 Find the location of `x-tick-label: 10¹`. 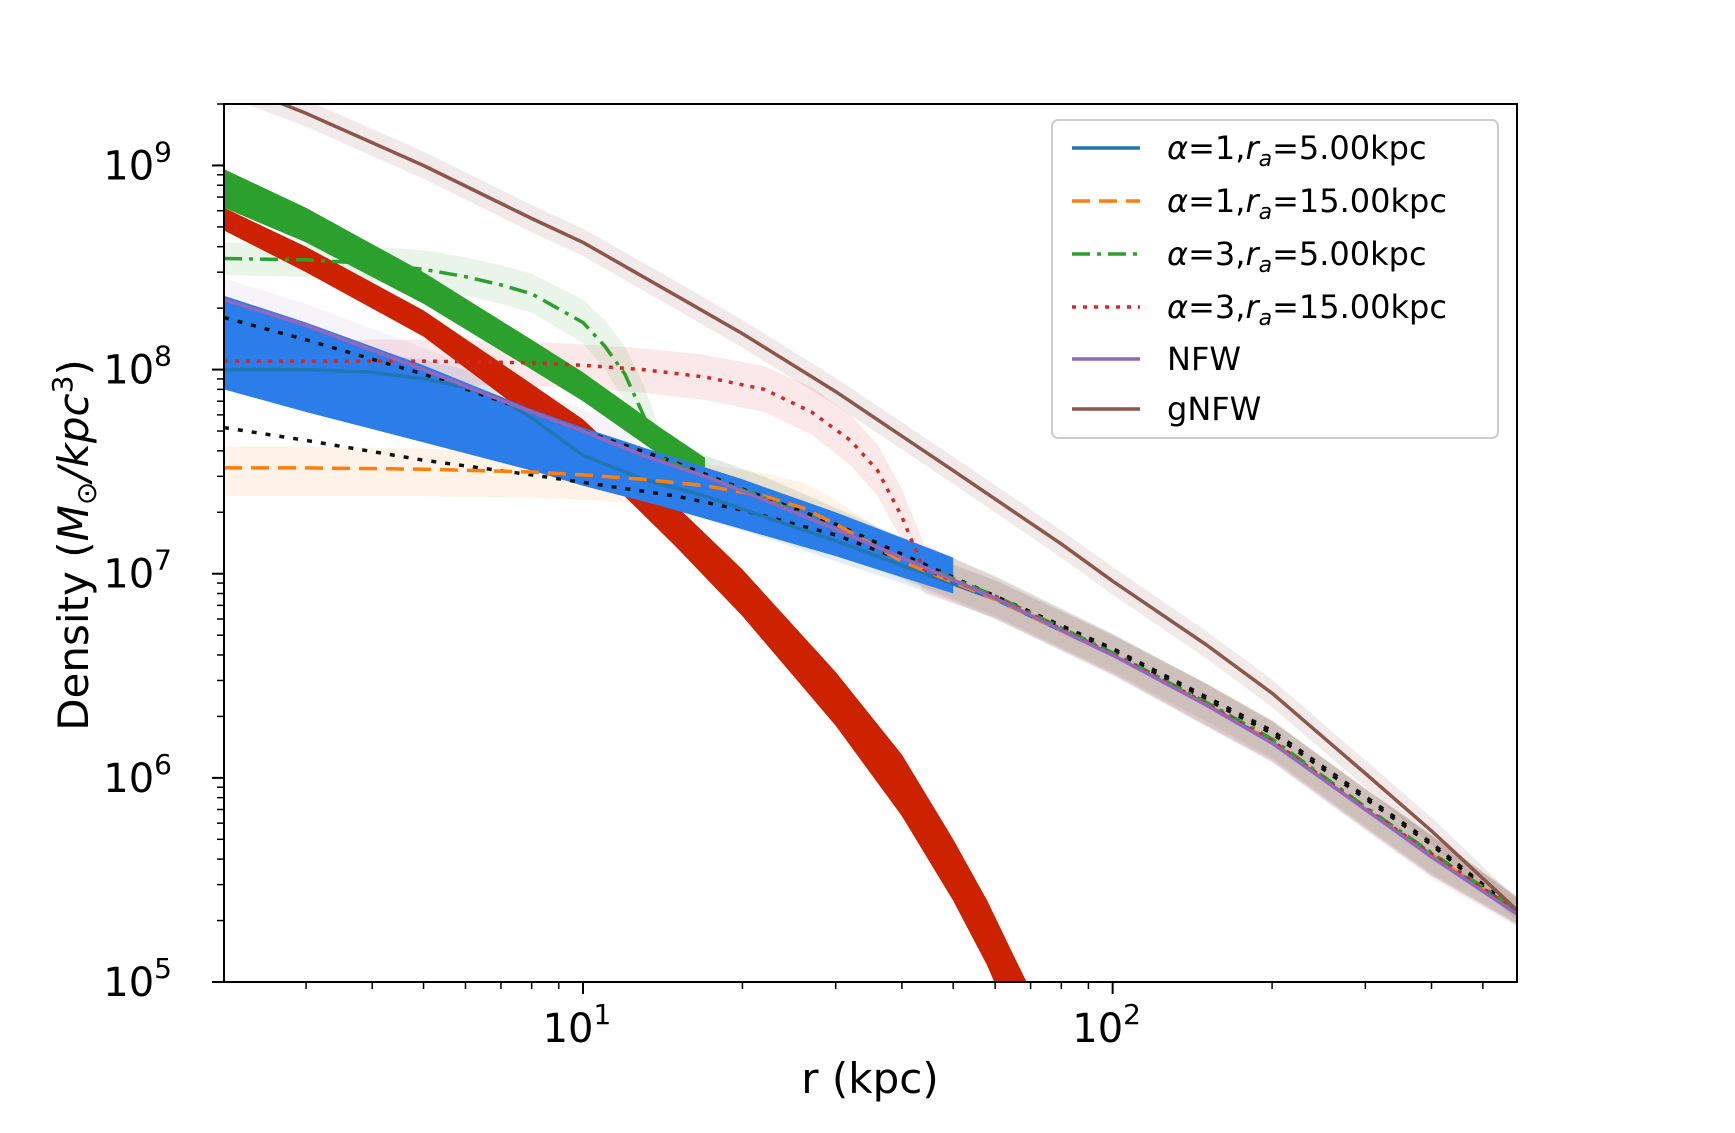

x-tick-label: 10¹ is located at coordinates (577, 1025).